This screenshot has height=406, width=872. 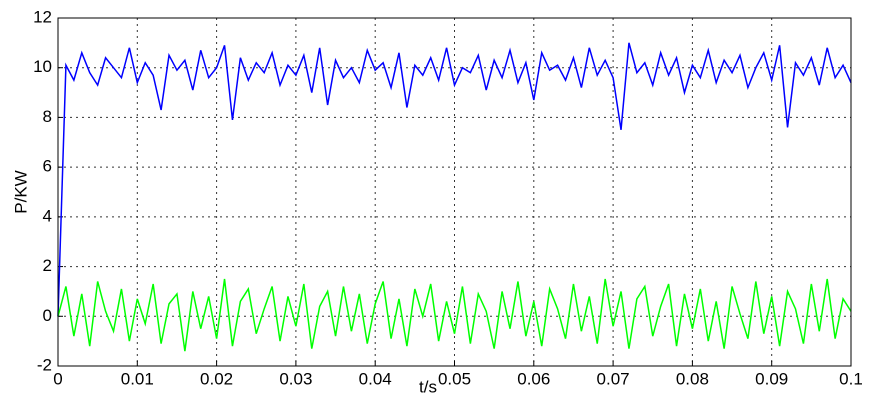 I want to click on y-tick-label: 0, so click(x=47, y=315).